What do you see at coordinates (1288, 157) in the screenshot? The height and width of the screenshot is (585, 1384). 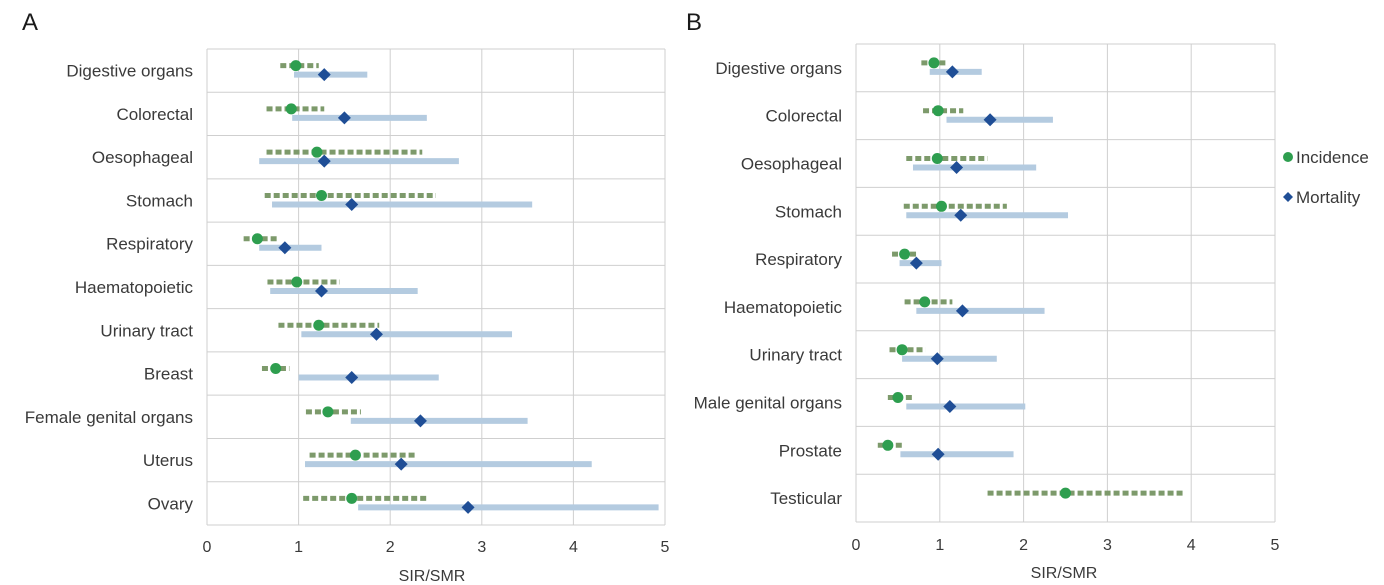 I see `legend-incidence-marker` at bounding box center [1288, 157].